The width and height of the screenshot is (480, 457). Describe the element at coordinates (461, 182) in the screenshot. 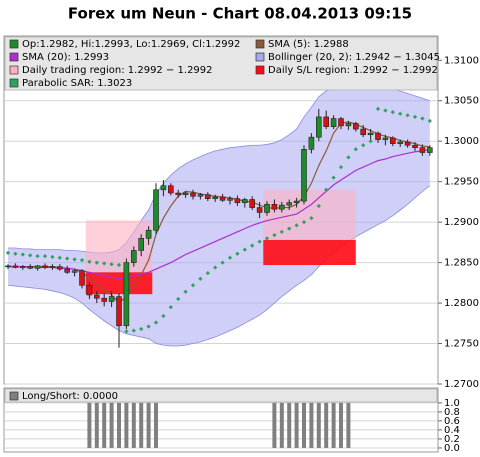

I see `y-tick-label: 1.2950` at that location.